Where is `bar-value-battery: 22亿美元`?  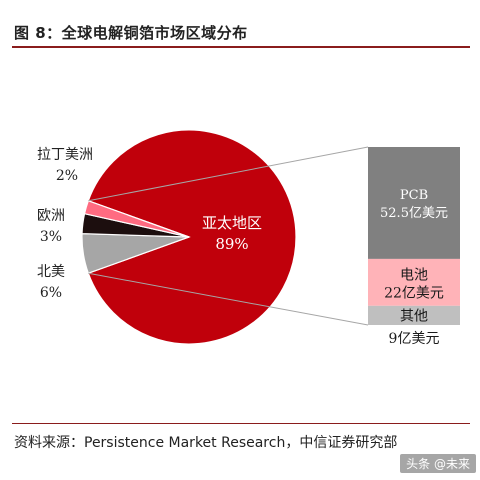
bar-value-battery: 22亿美元 is located at coordinates (414, 293).